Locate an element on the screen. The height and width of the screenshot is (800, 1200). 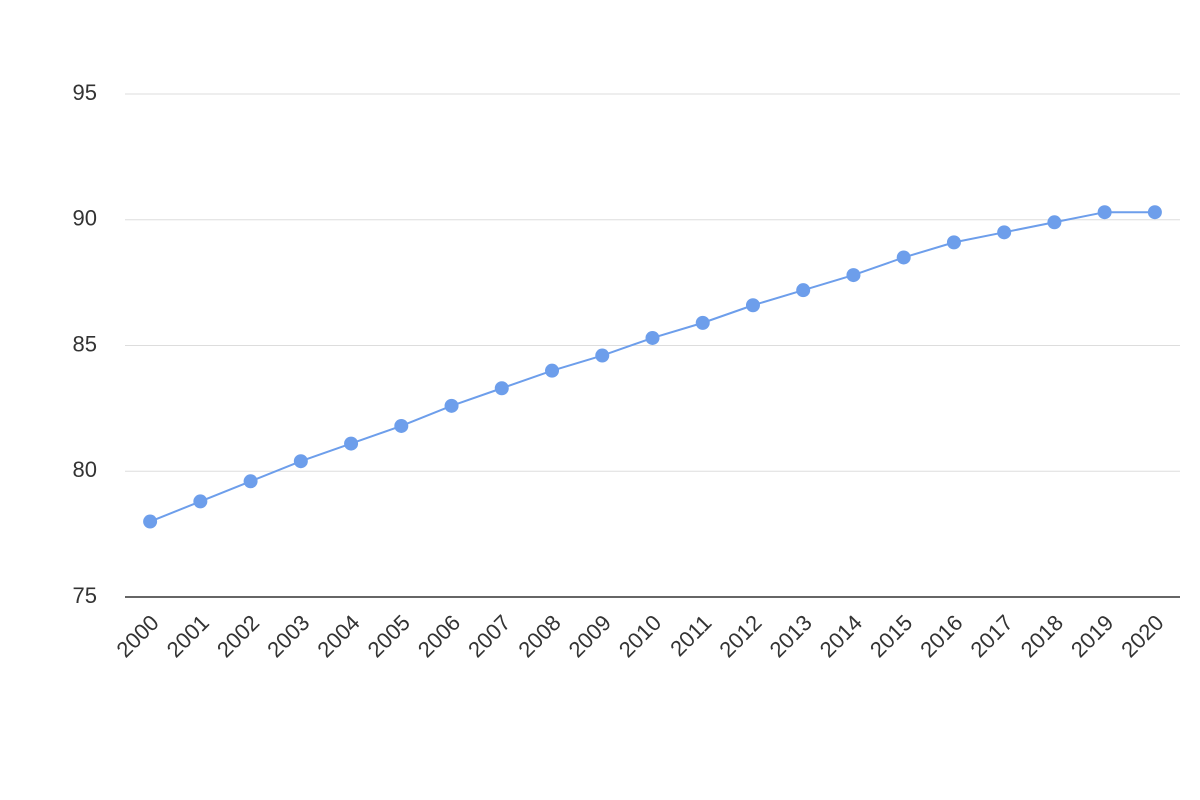
x-tick-label: 2004 is located at coordinates (338, 636).